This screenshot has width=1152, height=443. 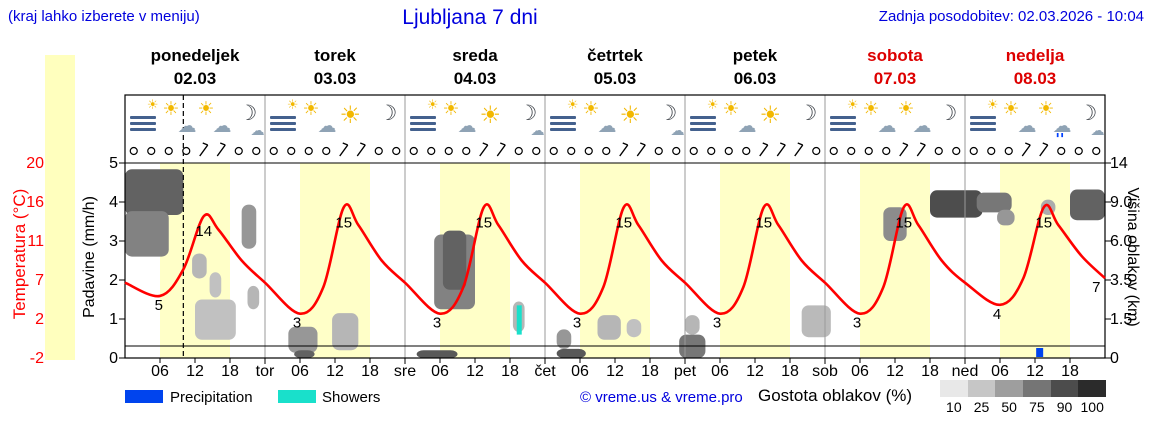 I want to click on temp-tick-label: 20, so click(x=35, y=163).